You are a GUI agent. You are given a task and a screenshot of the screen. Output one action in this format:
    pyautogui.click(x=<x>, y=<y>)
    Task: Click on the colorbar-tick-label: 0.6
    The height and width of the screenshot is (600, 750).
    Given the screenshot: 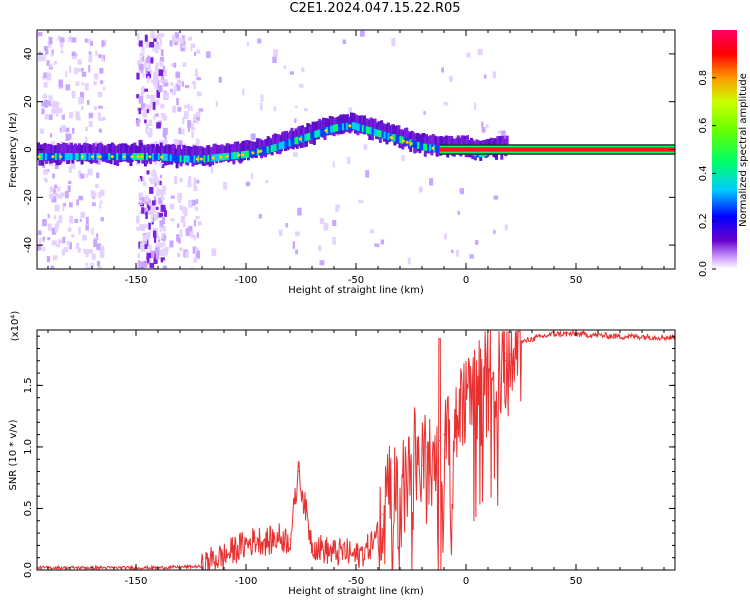 What is the action you would take?
    pyautogui.click(x=703, y=126)
    